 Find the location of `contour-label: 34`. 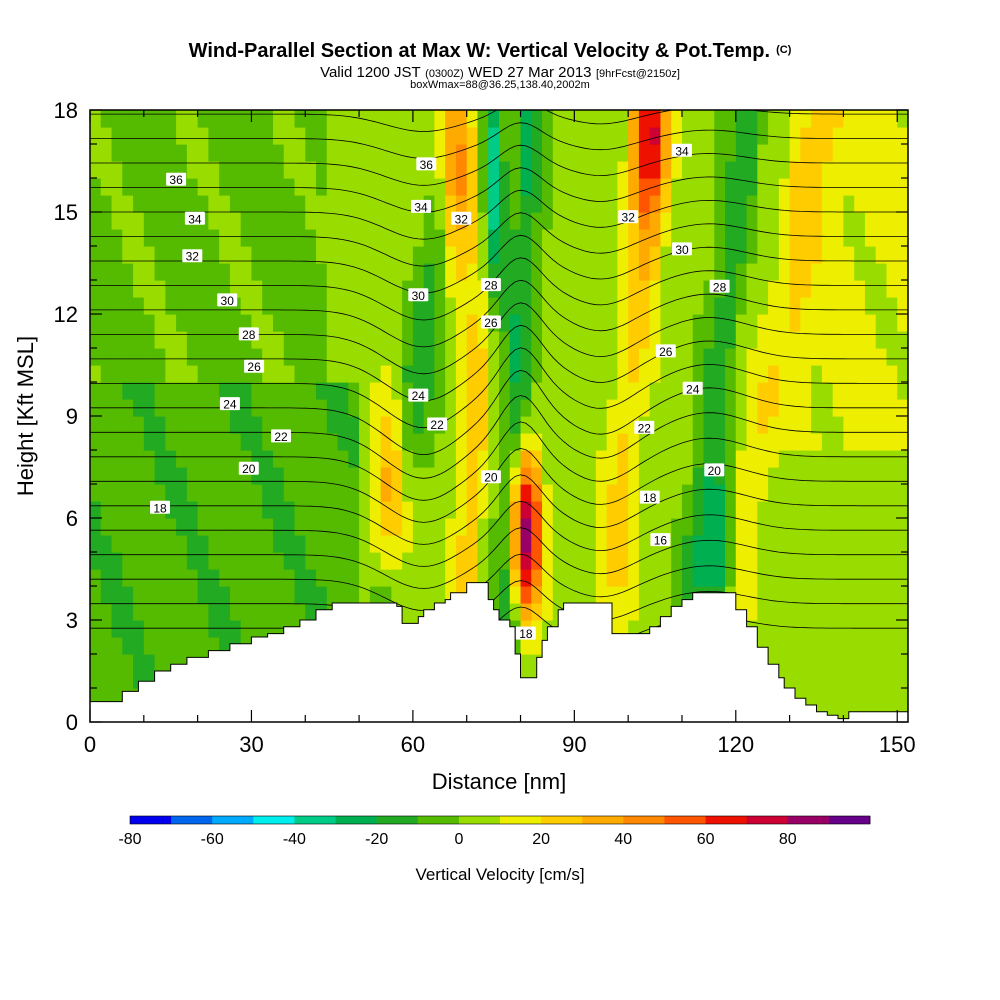

contour-label: 34 is located at coordinates (682, 150).